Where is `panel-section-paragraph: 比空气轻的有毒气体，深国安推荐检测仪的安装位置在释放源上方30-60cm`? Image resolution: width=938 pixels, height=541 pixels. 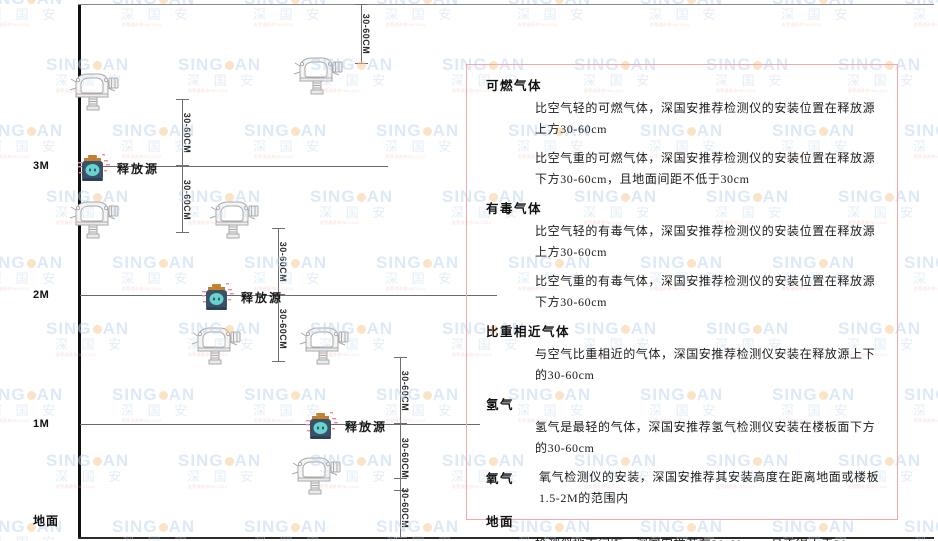
panel-section-paragraph: 比空气轻的有毒气体，深国安推荐检测仪的安装位置在释放源上方30-60cm is located at coordinates (705, 241).